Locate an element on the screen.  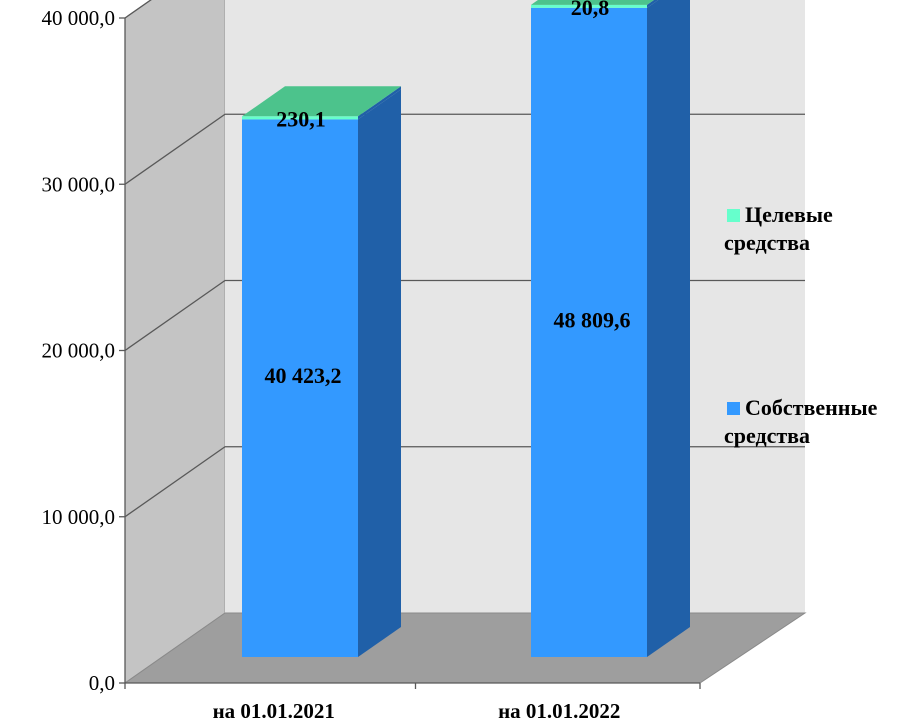
y-tick-label: 20 000,0 is located at coordinates (79, 351).